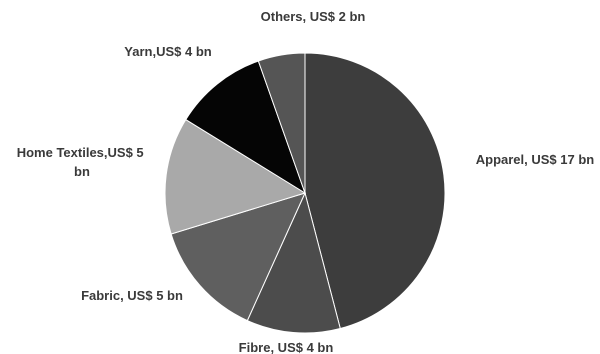 The image size is (600, 354). I want to click on slice-label-home-textiles: Home Textiles,US$ 5 bn, so click(82, 162).